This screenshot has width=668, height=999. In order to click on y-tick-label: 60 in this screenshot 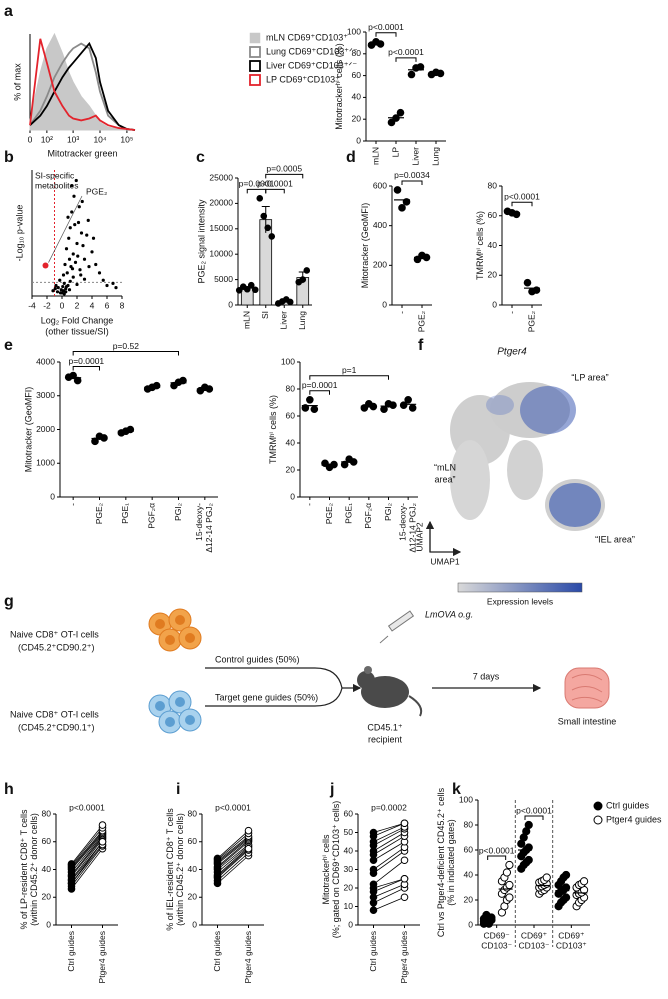, I will do `click(493, 215)`.